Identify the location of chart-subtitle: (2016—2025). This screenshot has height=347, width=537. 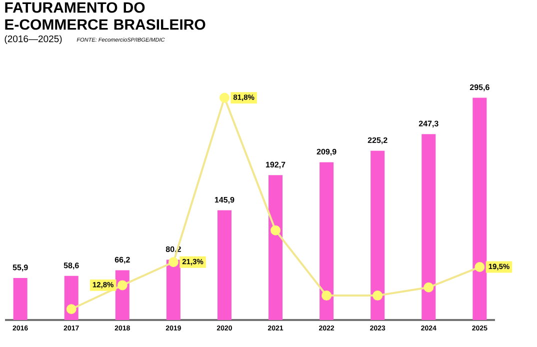
(33, 39).